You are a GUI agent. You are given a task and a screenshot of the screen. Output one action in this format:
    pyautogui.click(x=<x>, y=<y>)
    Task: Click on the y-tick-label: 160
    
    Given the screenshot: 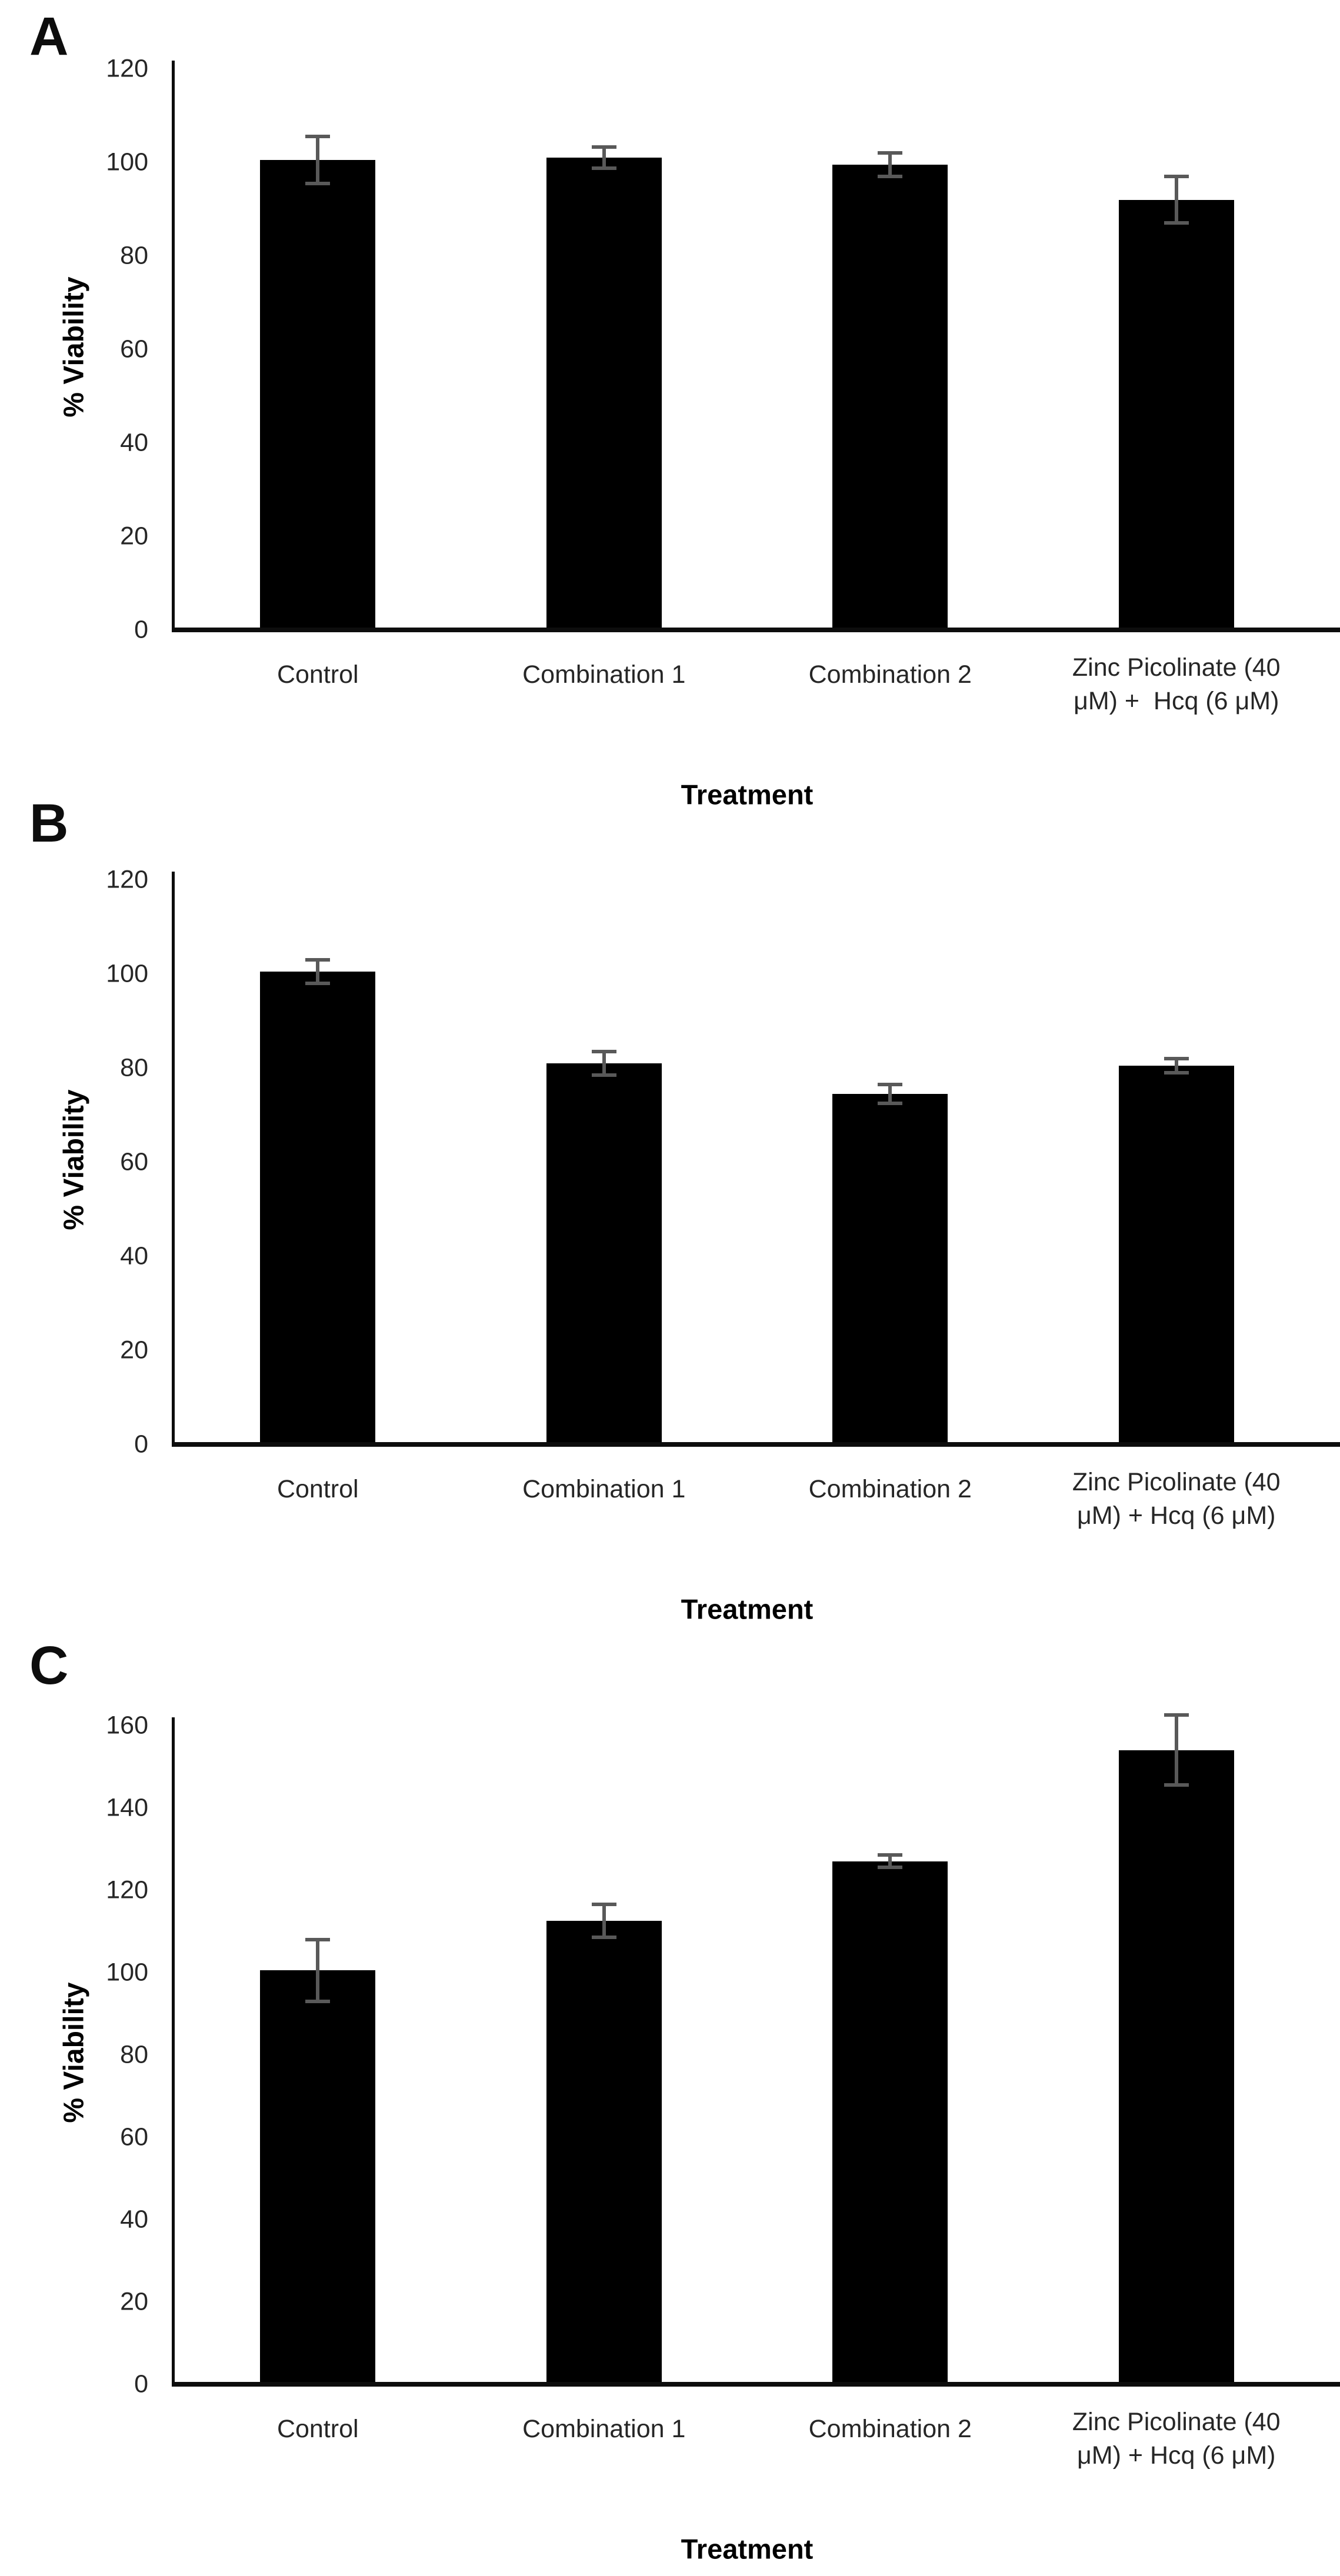 What is the action you would take?
    pyautogui.click(x=127, y=1725)
    